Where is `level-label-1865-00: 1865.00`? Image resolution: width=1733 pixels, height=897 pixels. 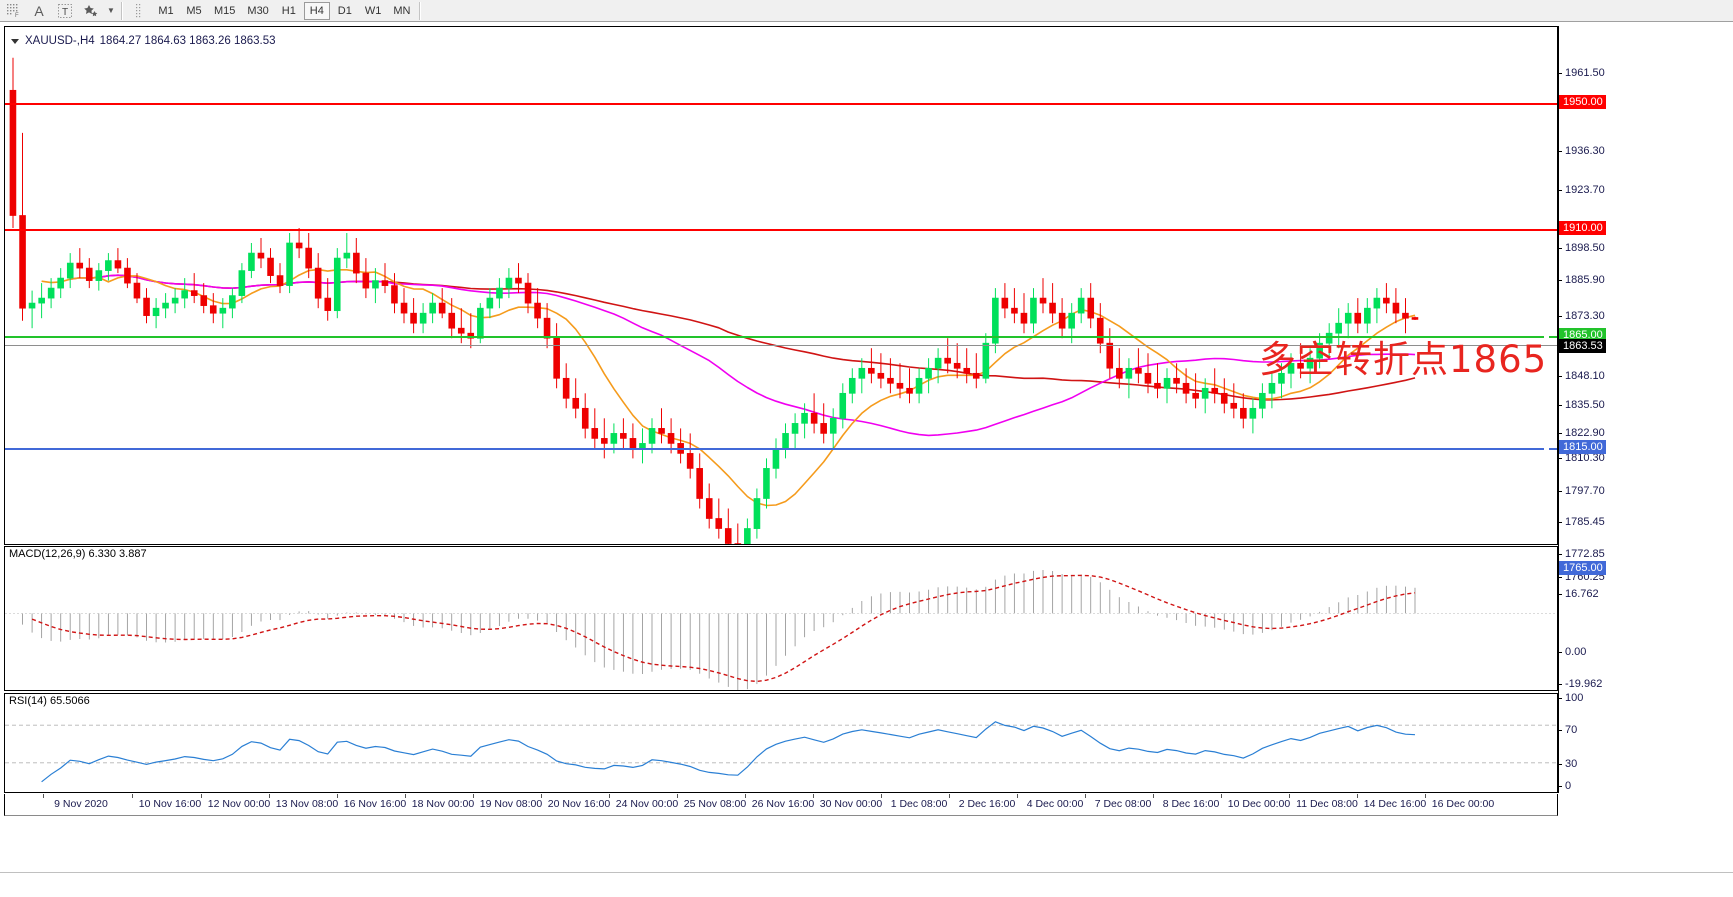
level-label-1865-00: 1865.00 is located at coordinates (1582, 335).